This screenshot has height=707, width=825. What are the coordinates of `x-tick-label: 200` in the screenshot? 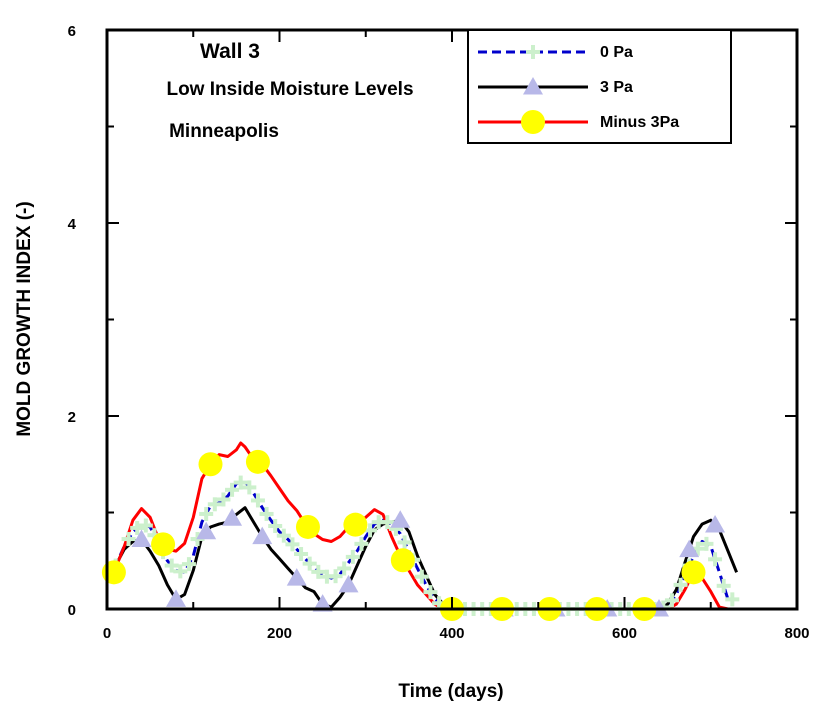 It's located at (279, 633).